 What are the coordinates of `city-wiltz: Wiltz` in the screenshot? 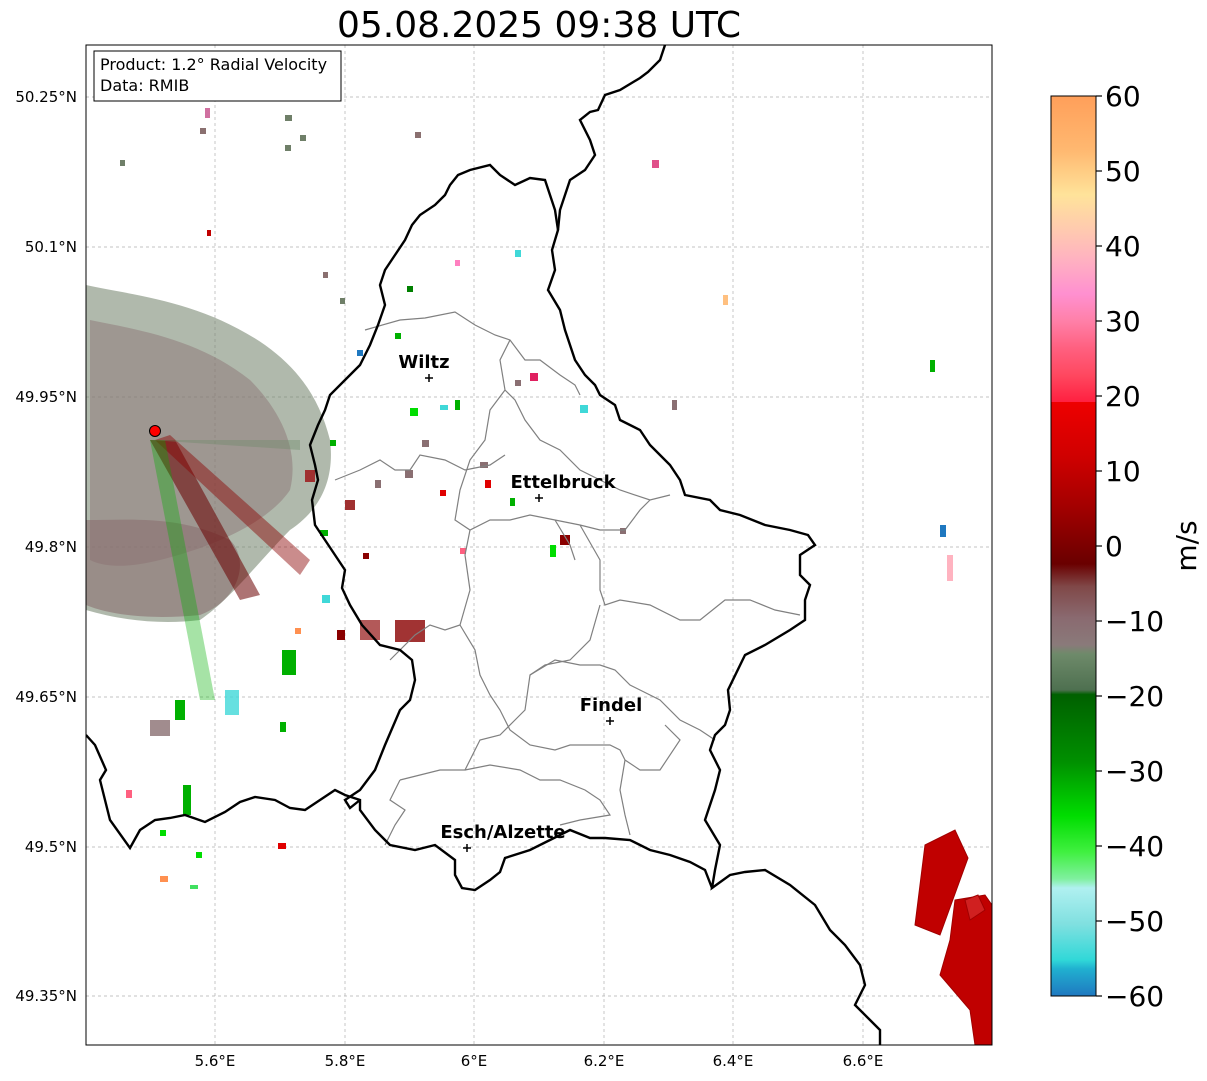 It's located at (424, 367).